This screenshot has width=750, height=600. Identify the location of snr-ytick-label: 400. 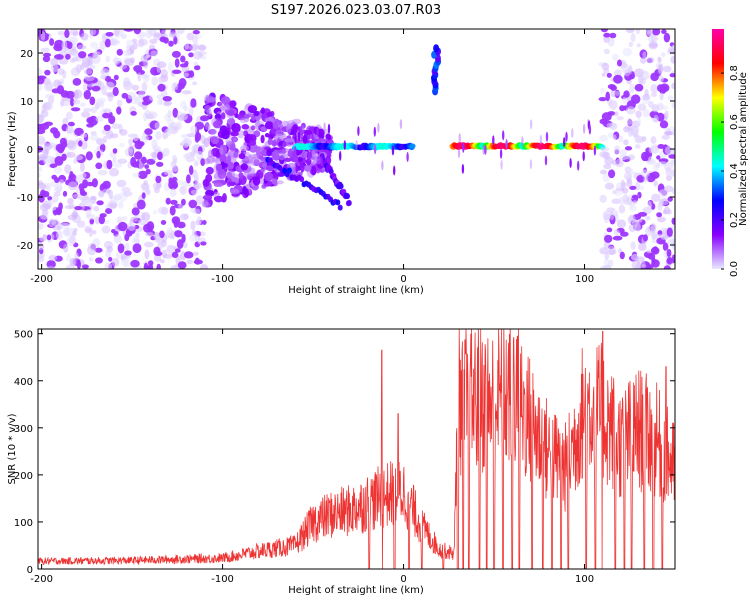
(23, 382).